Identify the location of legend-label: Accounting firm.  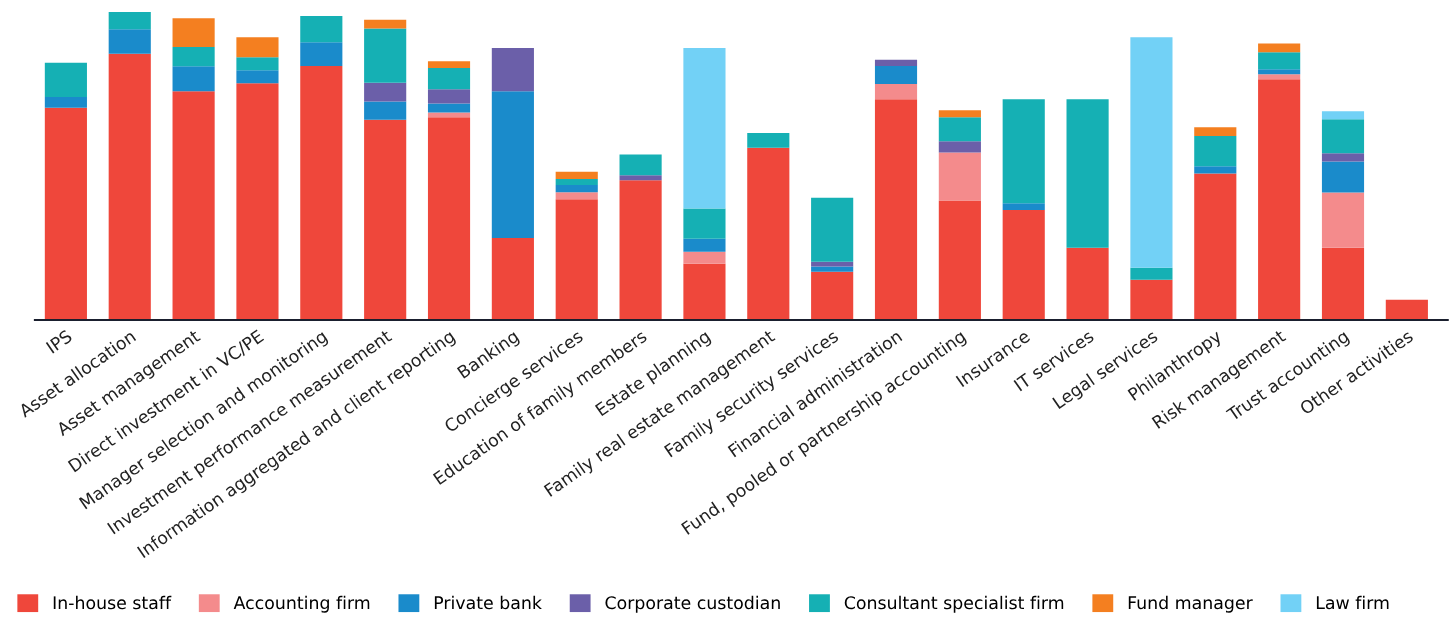
(301, 604).